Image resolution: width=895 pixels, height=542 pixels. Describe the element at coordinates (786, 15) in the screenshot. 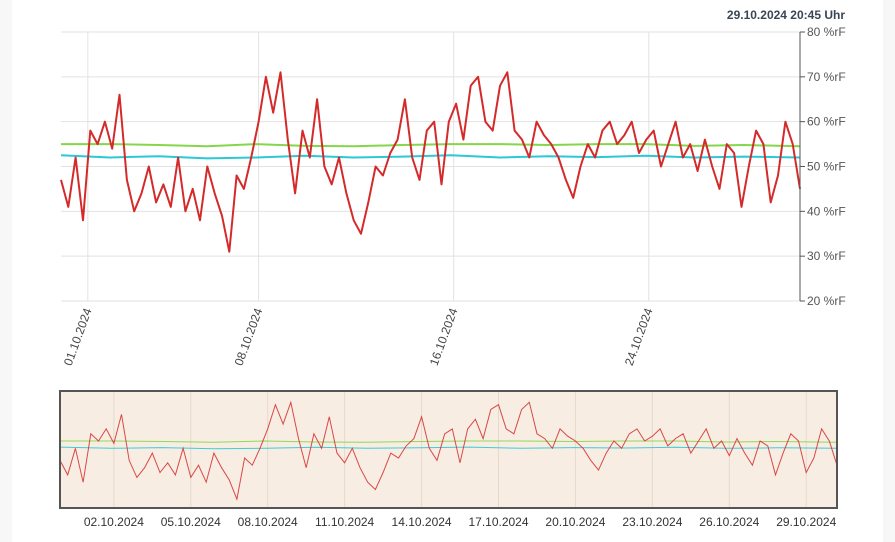

I see `timestamp-label: 29.10.2024 20:45 Uhr` at that location.